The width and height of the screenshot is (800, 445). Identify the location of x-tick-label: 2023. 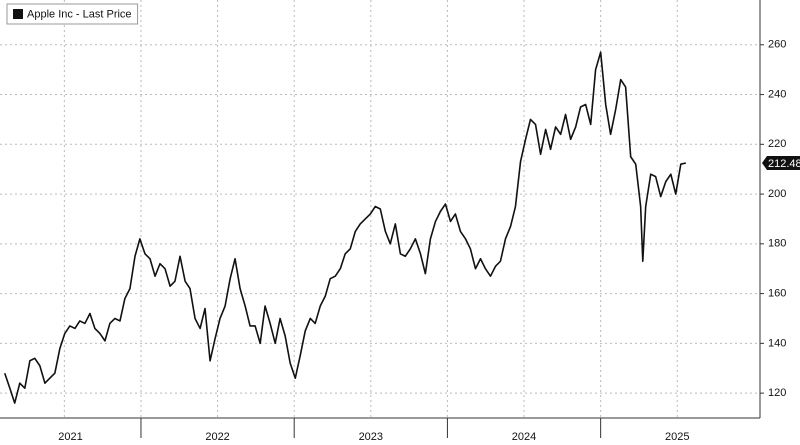
(371, 437).